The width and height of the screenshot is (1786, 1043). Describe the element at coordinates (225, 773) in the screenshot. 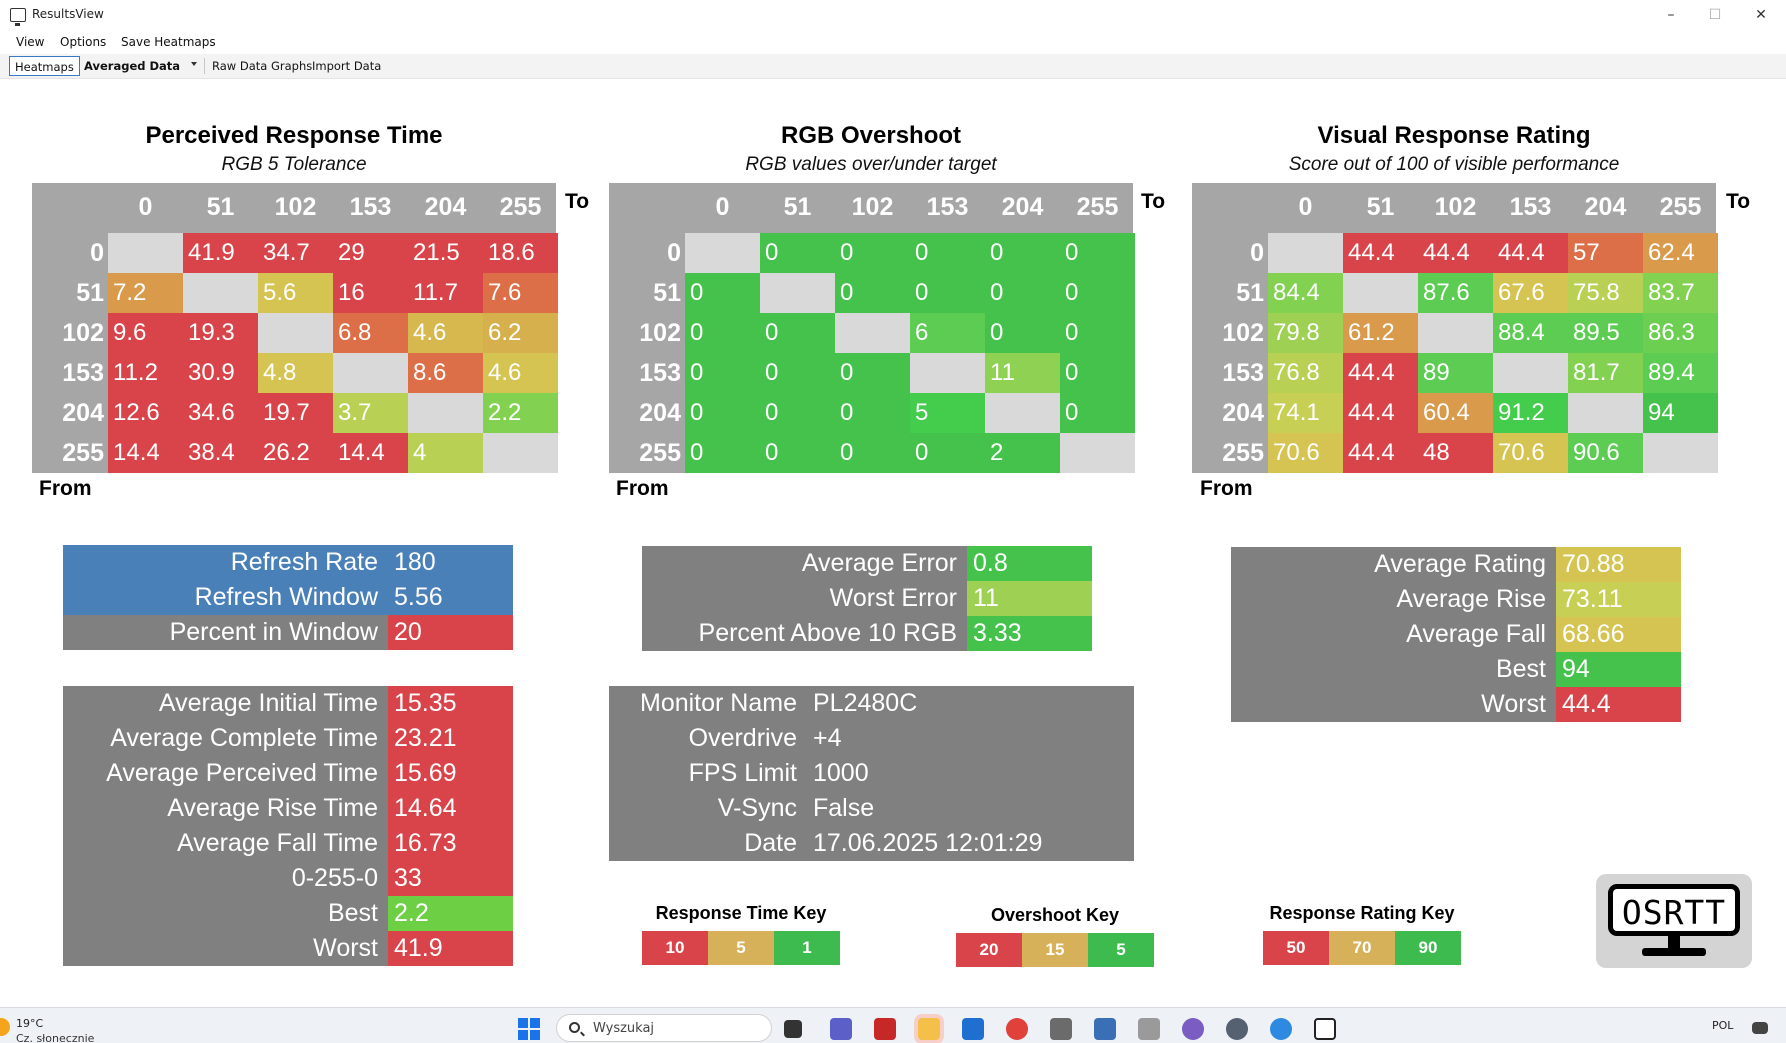

I see `stat-label: Average Perceived Time` at that location.